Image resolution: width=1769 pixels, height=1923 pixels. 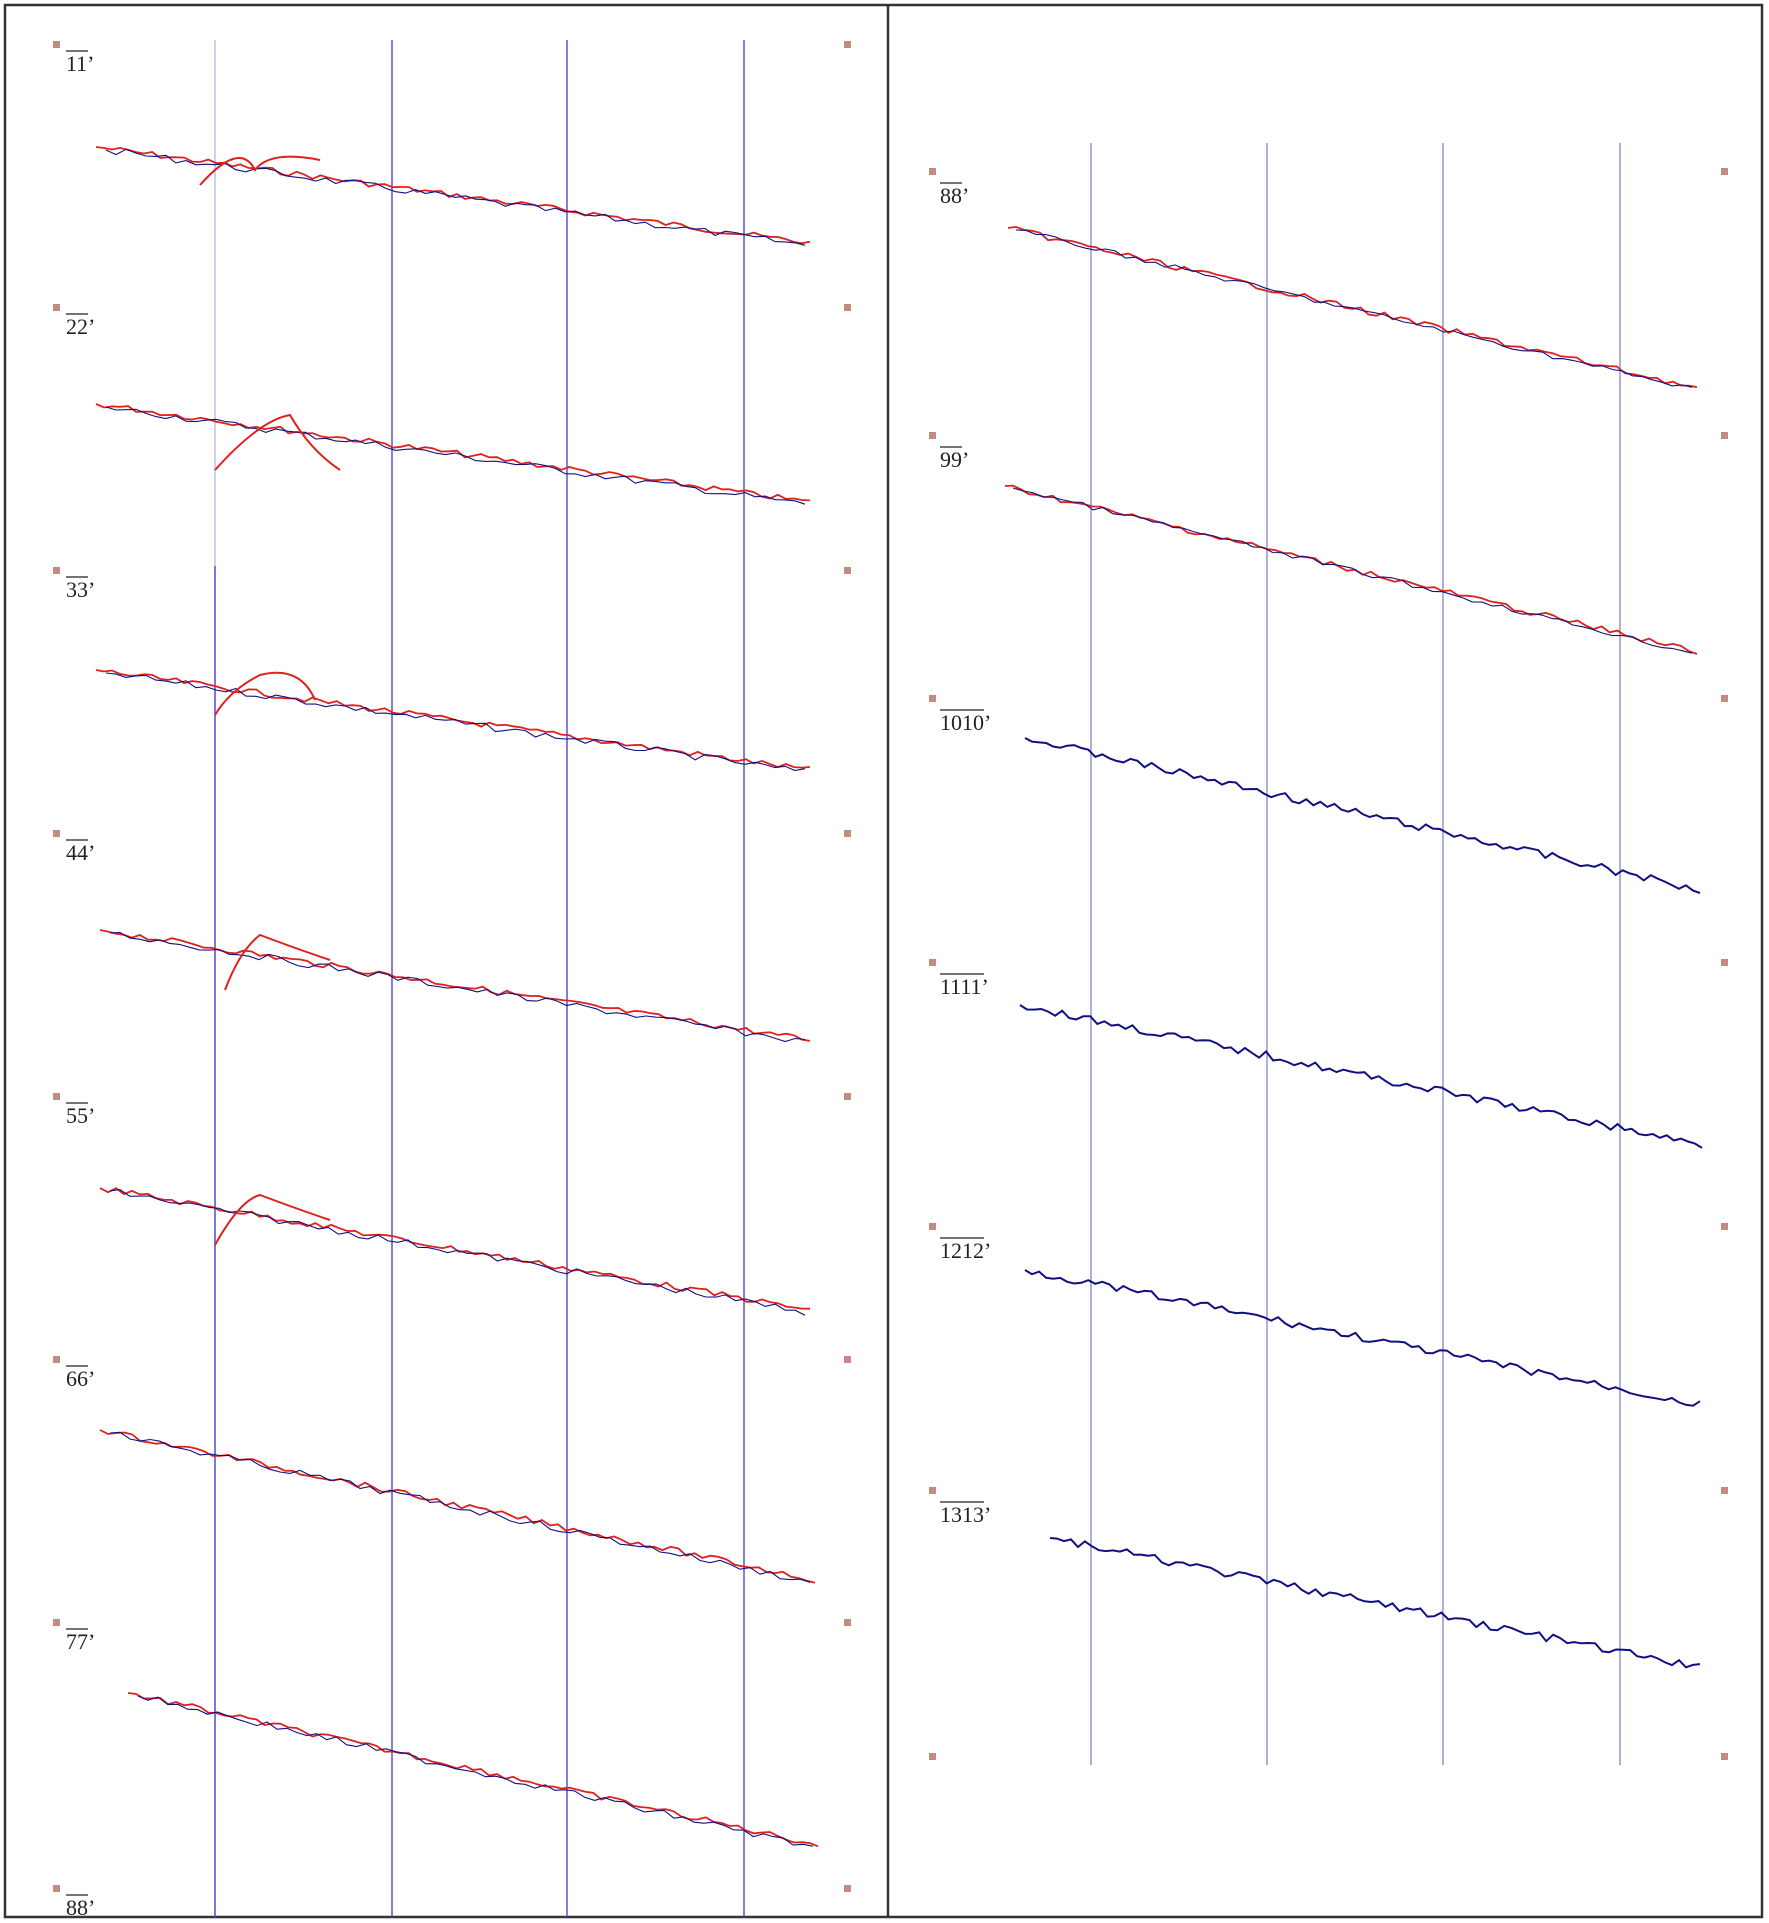 What do you see at coordinates (954, 459) in the screenshot?
I see `profile-label: 99’` at bounding box center [954, 459].